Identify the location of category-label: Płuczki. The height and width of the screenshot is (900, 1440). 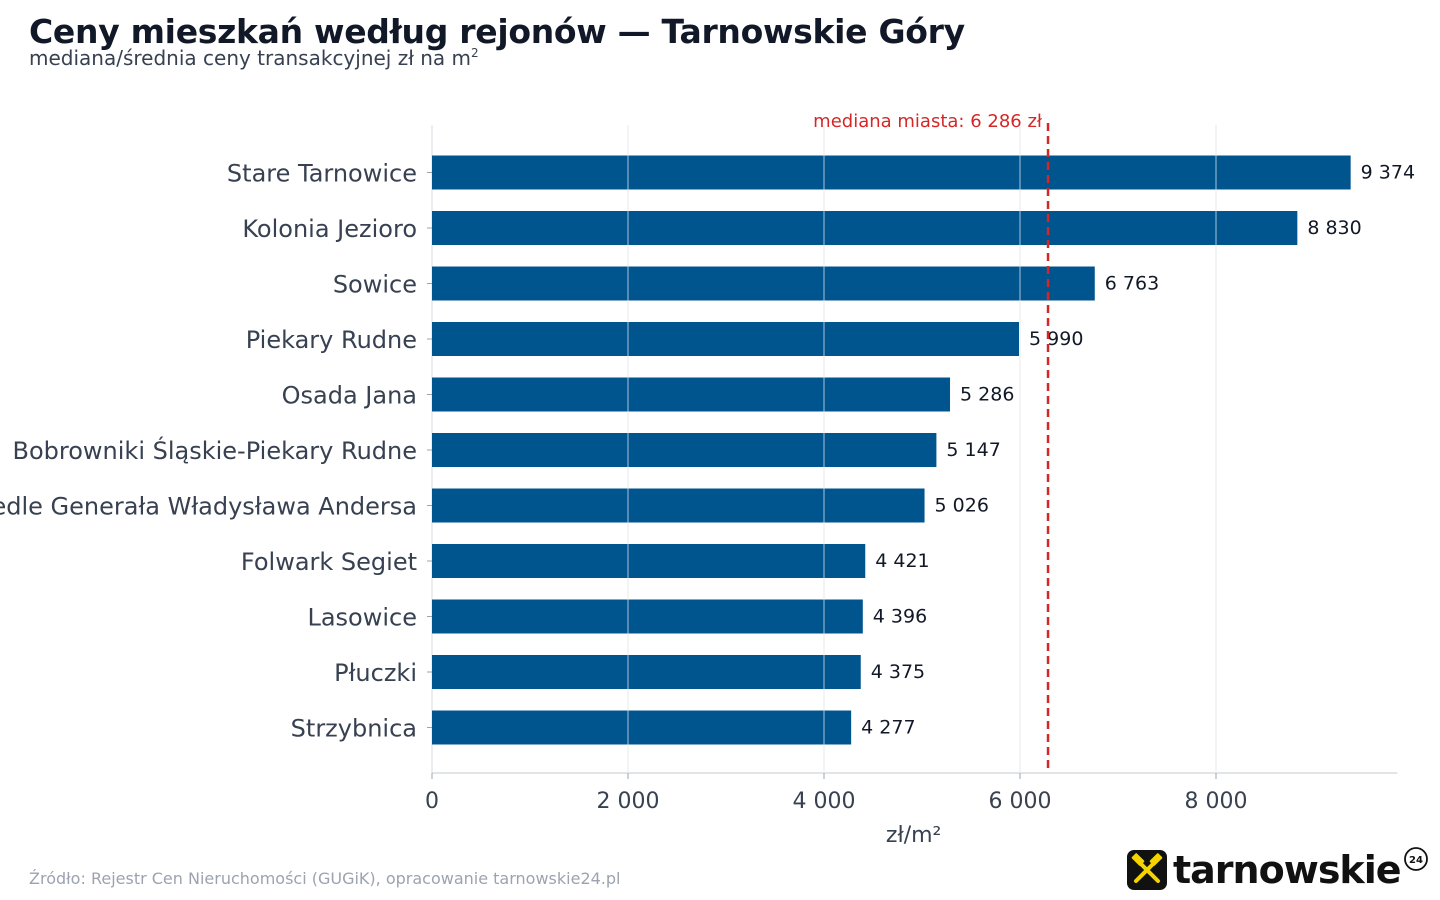
(375, 673).